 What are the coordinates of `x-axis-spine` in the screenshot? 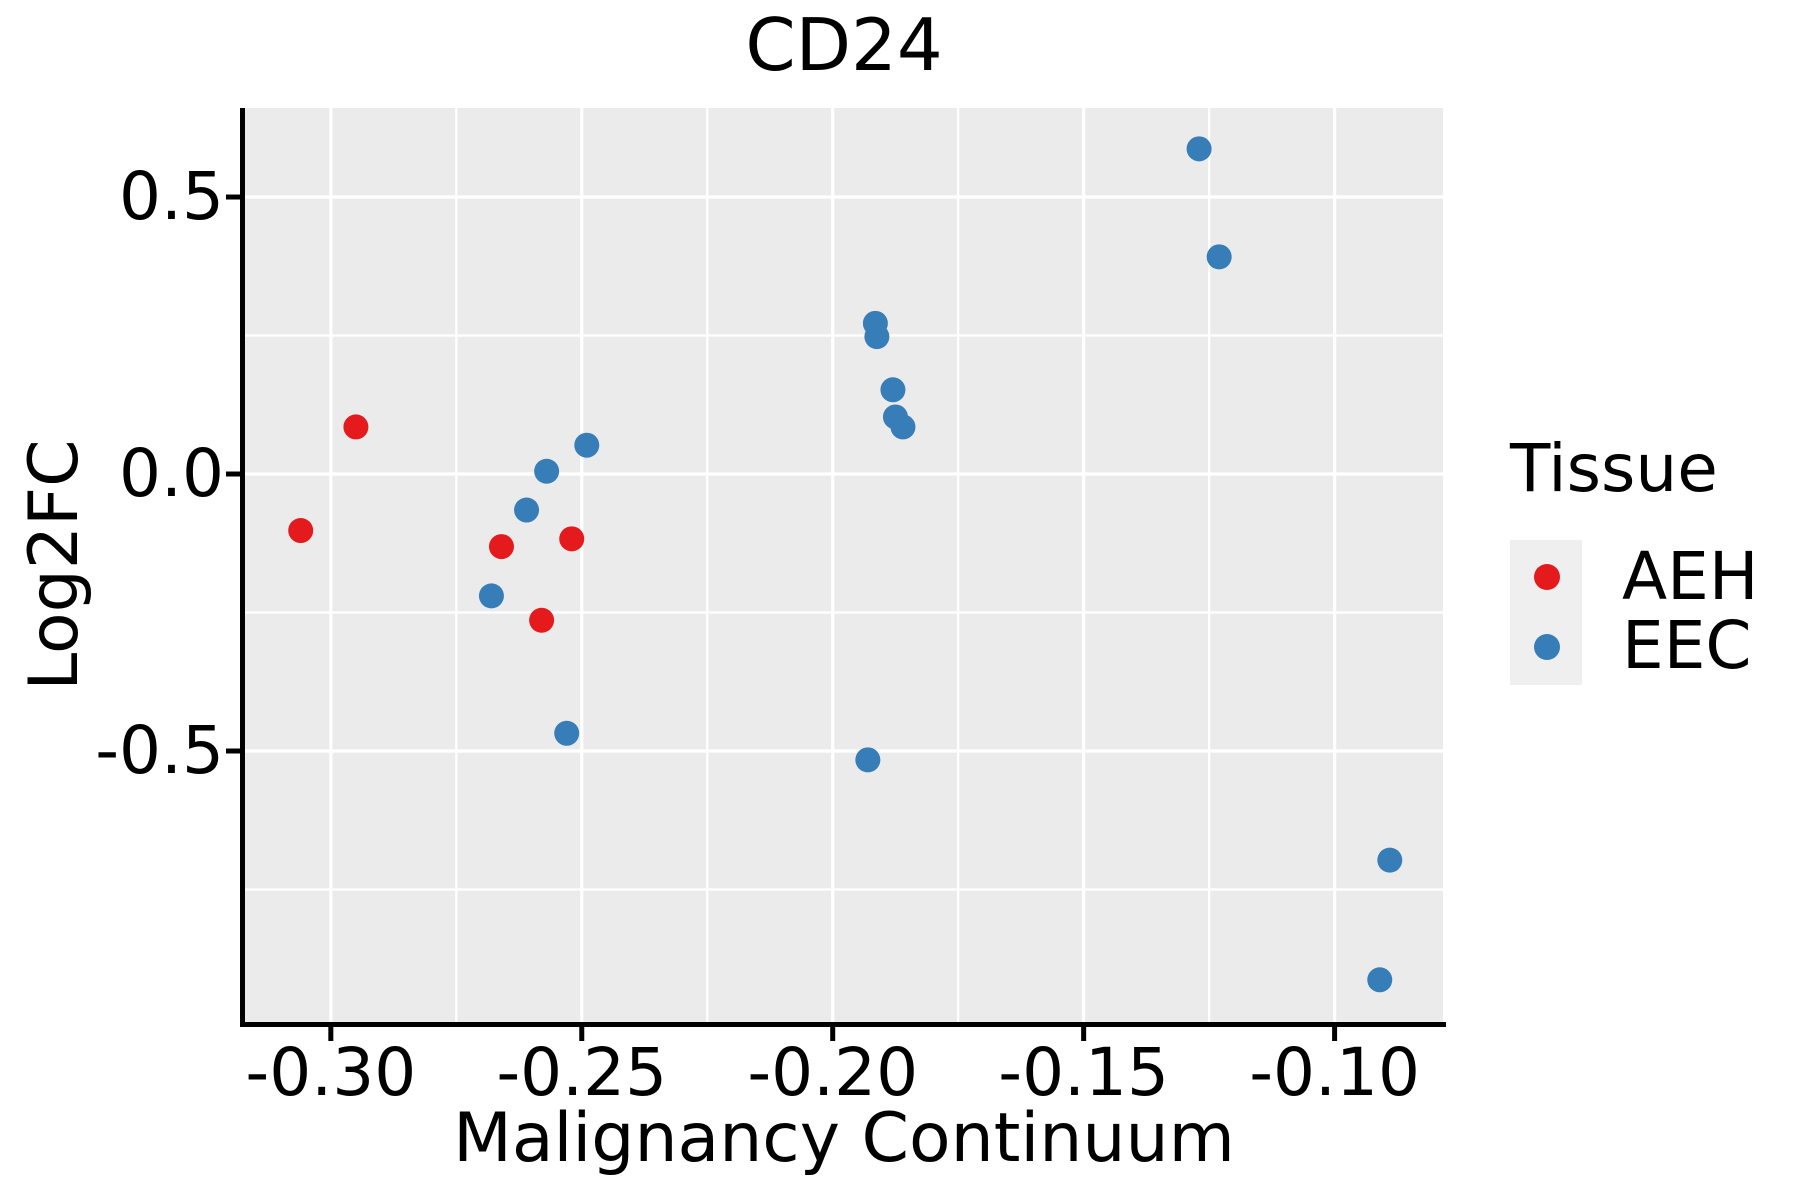 It's located at (843, 1024).